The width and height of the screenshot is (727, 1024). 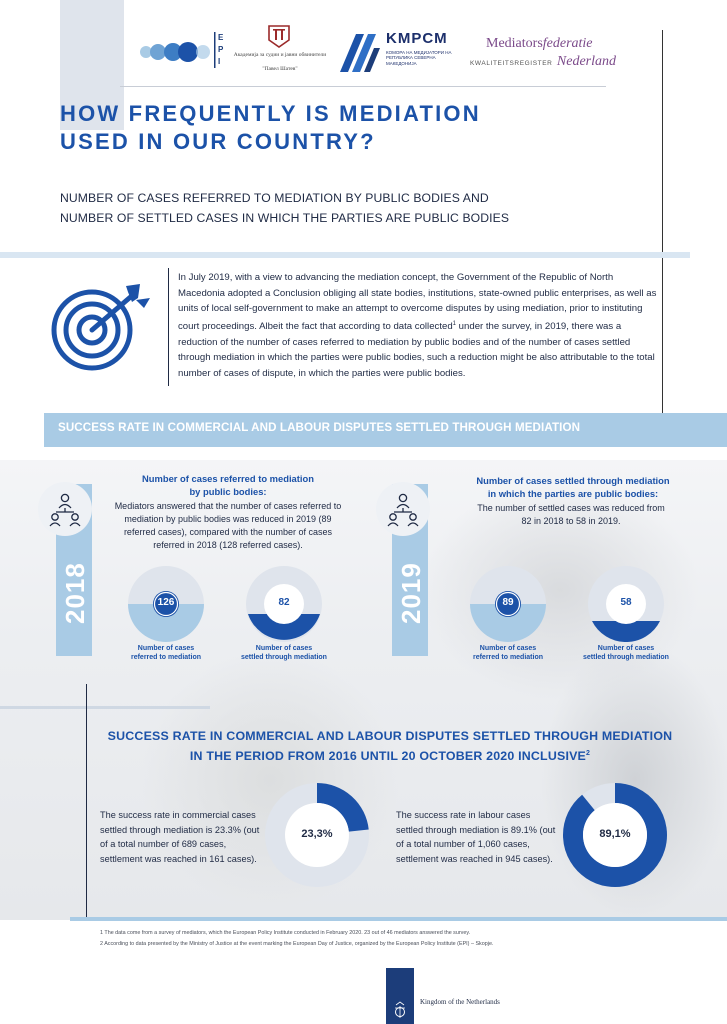 I want to click on mfn-country: Nederland, so click(x=586, y=61).